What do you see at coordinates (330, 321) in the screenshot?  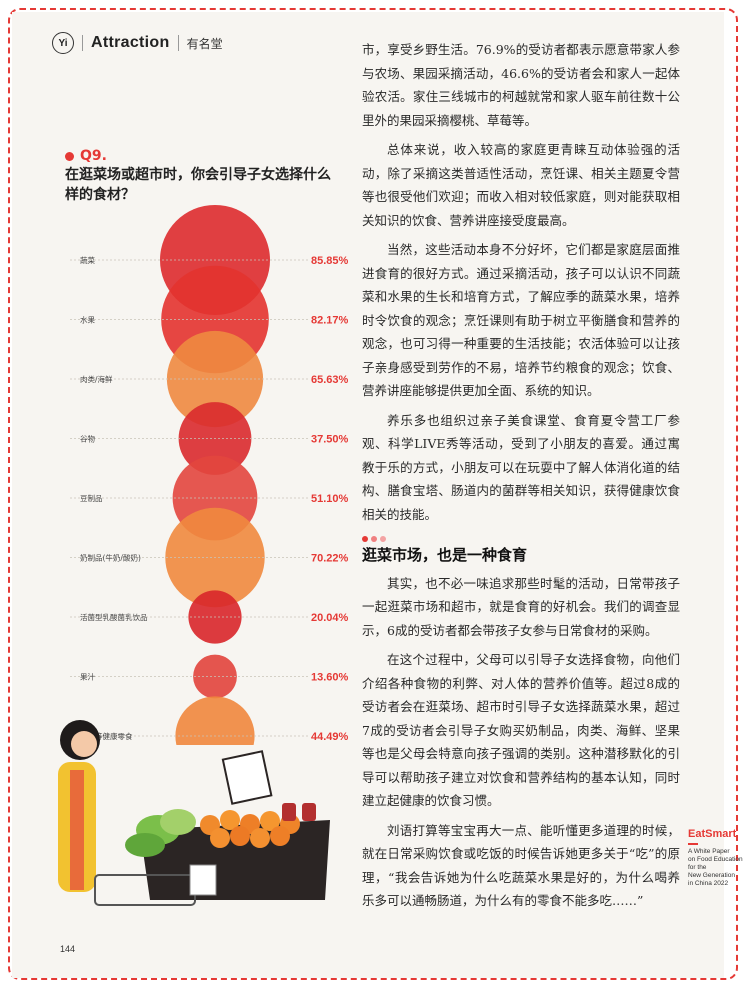 I see `value-label: 82.17%` at bounding box center [330, 321].